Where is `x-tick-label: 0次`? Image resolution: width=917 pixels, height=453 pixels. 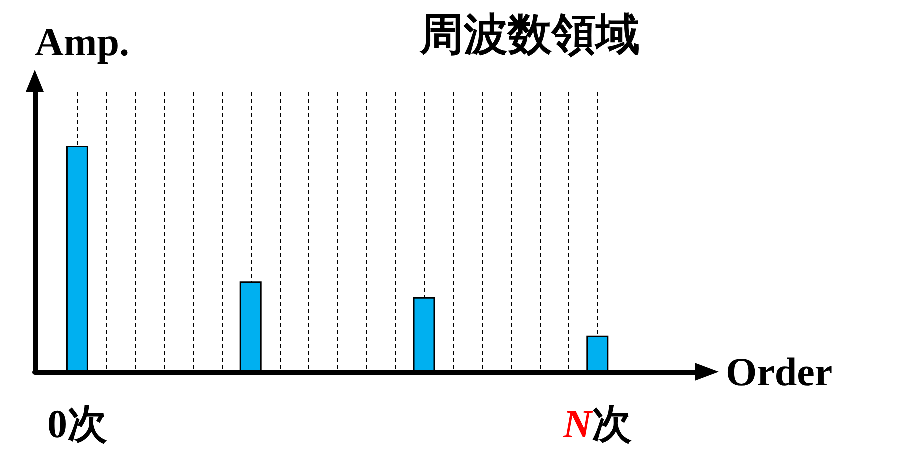 x-tick-label: 0次 is located at coordinates (77, 424).